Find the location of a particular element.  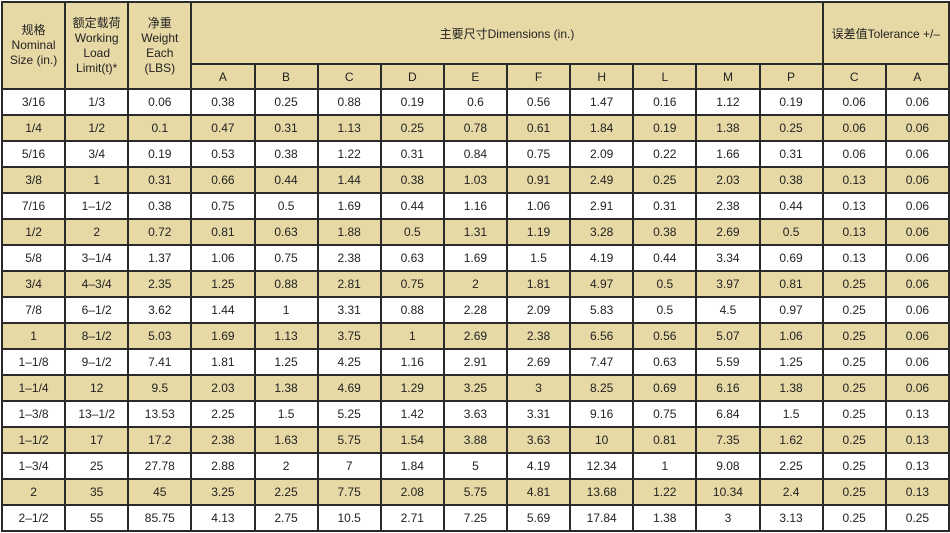

table-cell: 7.47 is located at coordinates (602, 362).